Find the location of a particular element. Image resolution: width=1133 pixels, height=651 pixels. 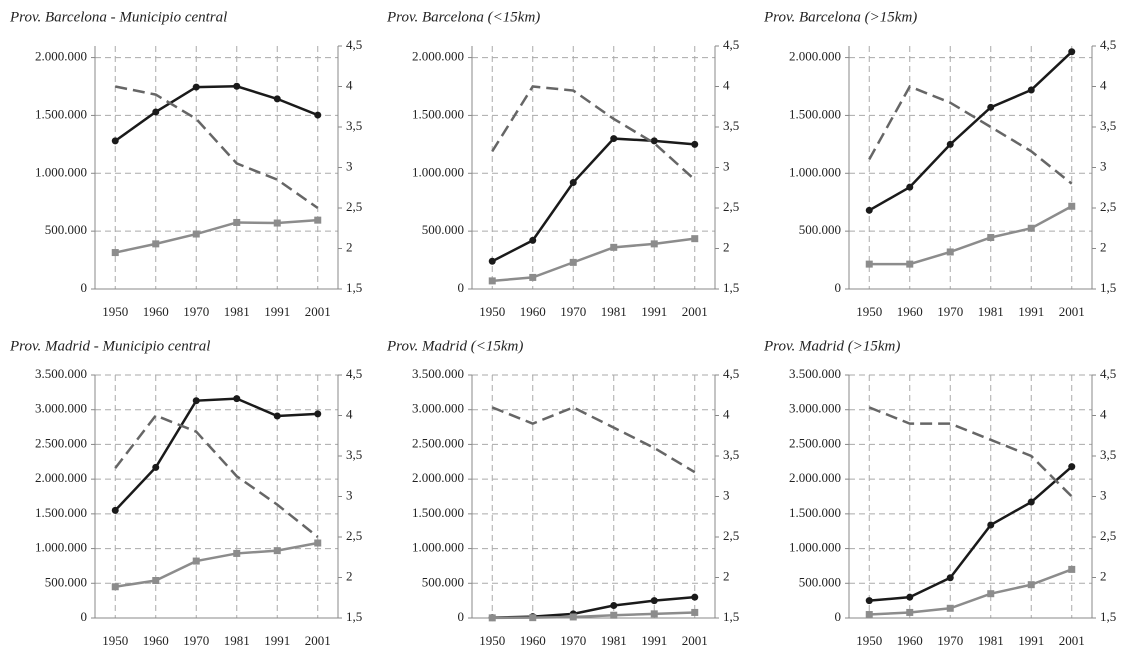

panel-title: Prov. Madrid - Municipio central is located at coordinates (109, 346).